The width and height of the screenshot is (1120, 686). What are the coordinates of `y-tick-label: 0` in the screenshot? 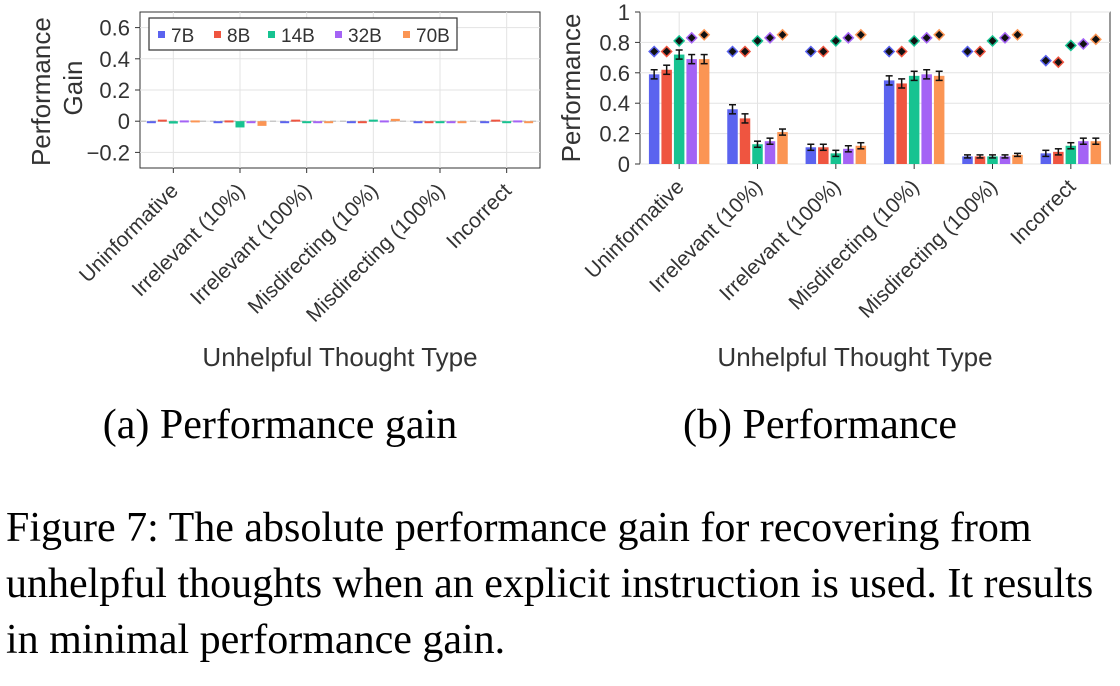 It's located at (124, 121).